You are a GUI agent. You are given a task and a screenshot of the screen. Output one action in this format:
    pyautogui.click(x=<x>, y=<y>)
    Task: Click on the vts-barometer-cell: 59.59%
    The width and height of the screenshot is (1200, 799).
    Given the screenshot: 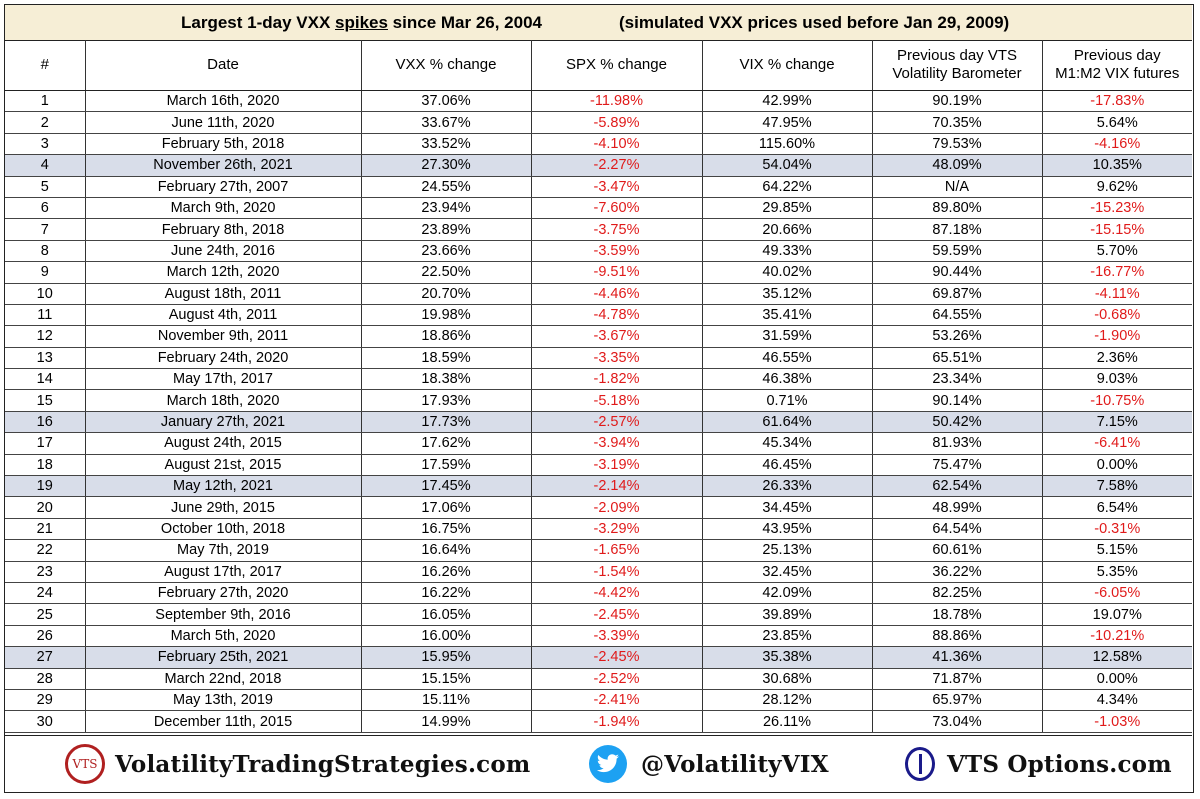 What is the action you would take?
    pyautogui.click(x=957, y=251)
    